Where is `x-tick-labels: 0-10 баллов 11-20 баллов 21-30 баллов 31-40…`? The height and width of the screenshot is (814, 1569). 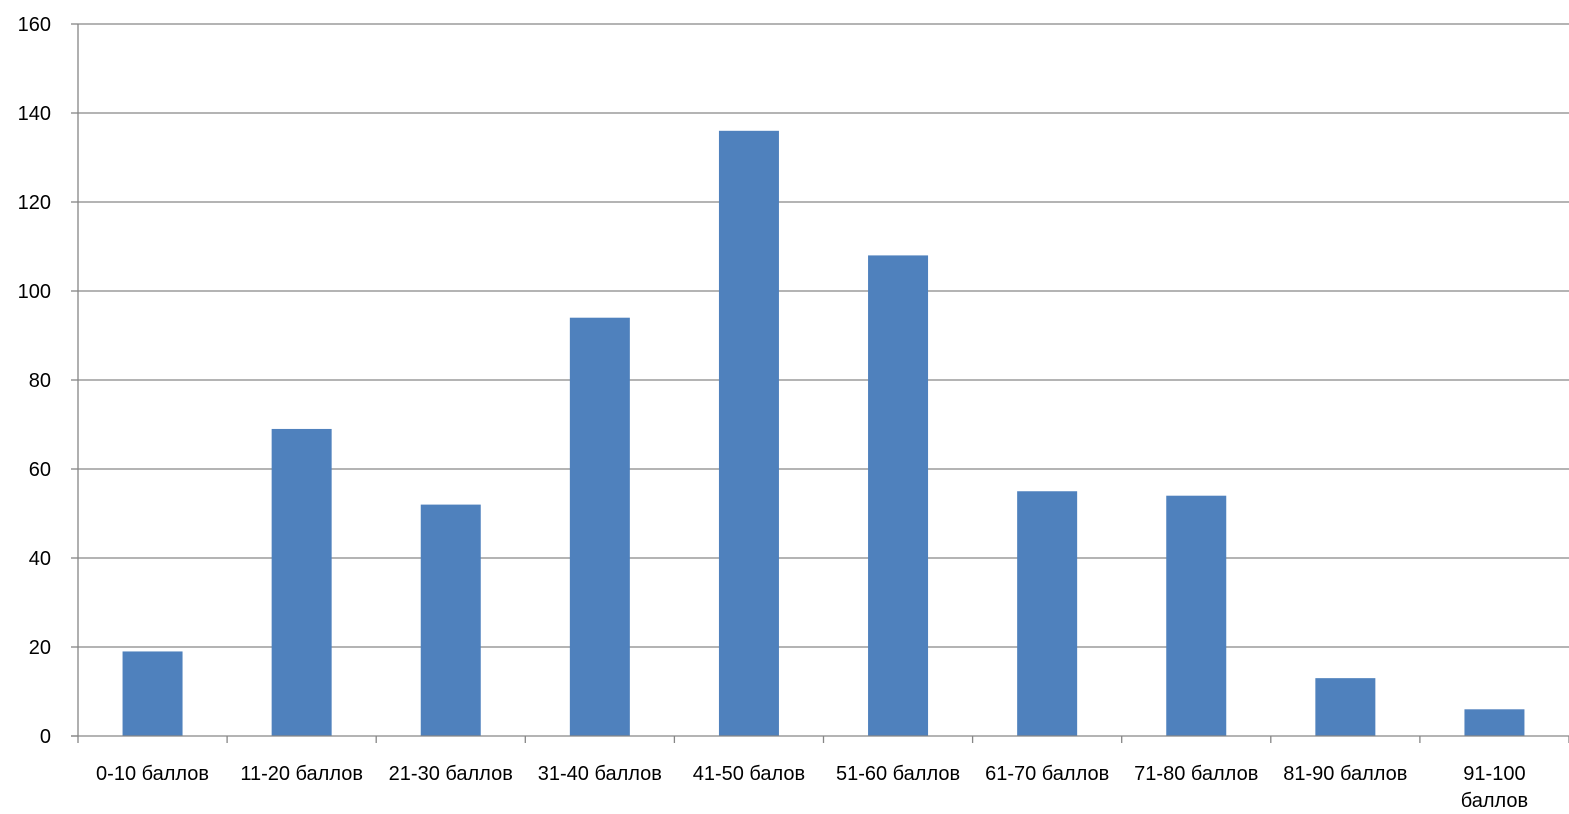
x-tick-labels: 0-10 баллов 11-20 баллов 21-30 баллов 31-40… is located at coordinates (812, 787).